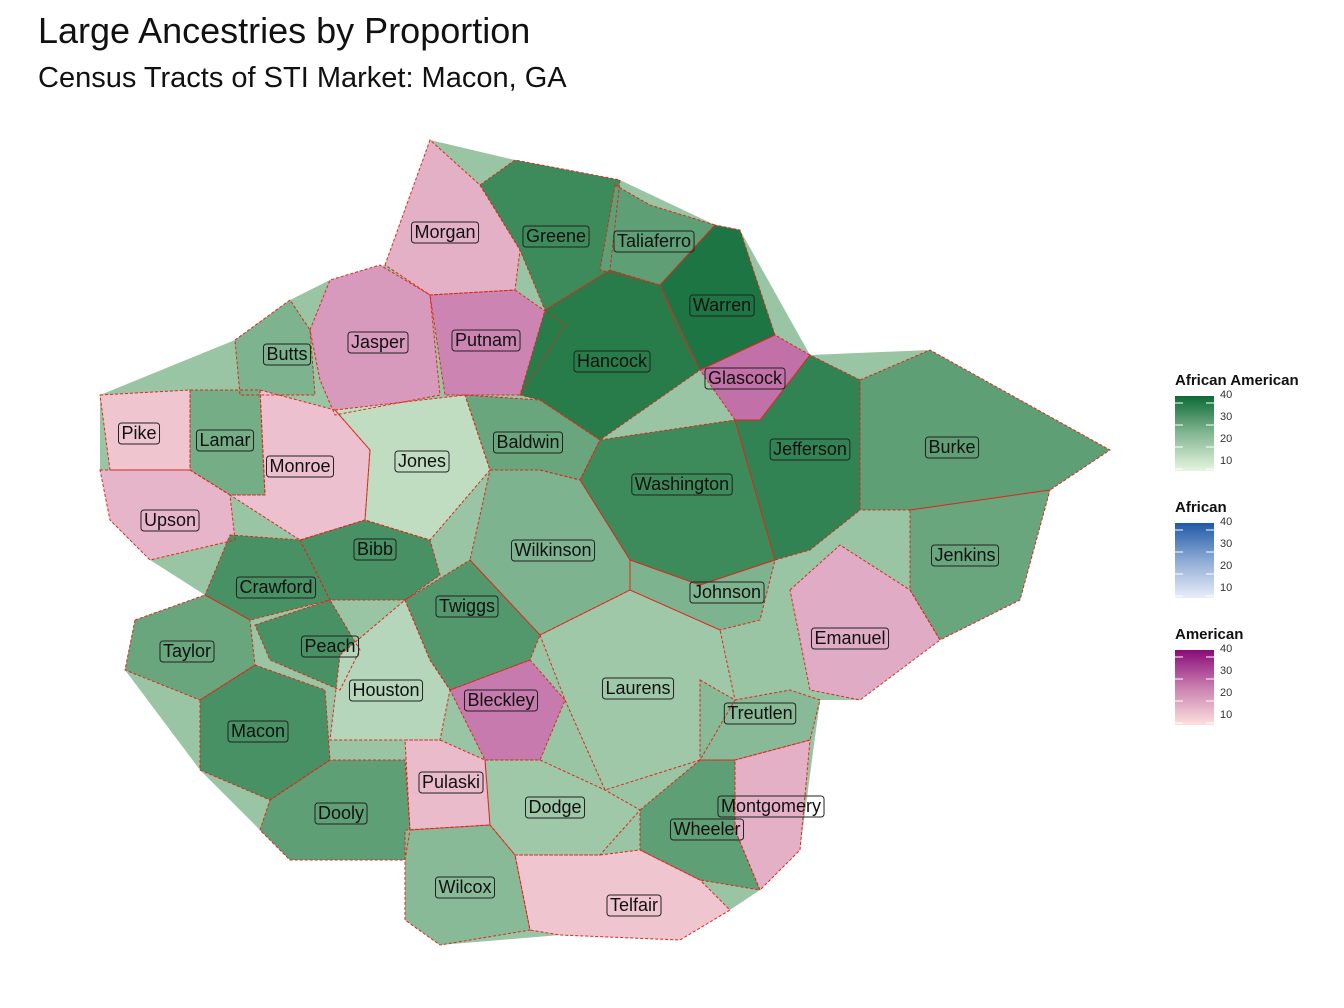 The image size is (1344, 1008). I want to click on county-label: Greene, so click(556, 236).